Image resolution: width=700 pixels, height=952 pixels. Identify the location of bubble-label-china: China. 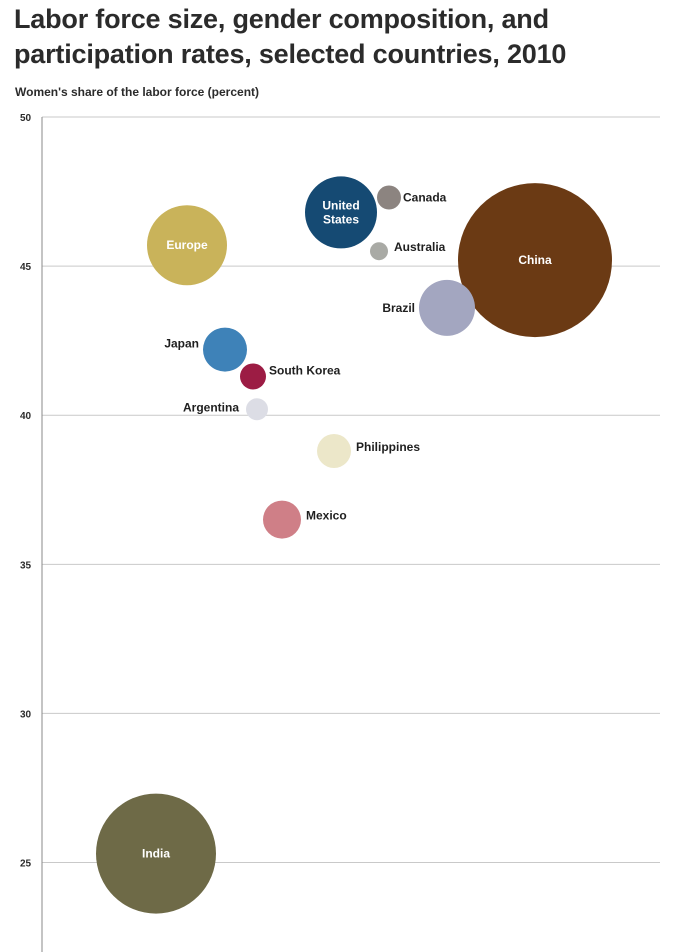
(535, 260).